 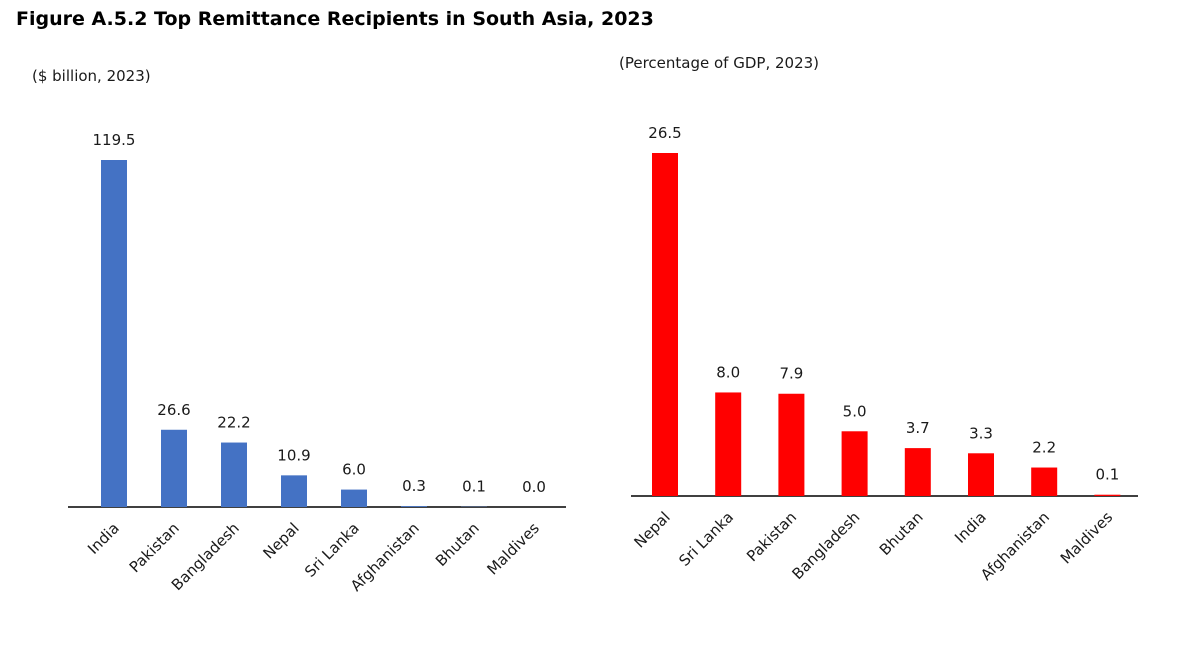 What do you see at coordinates (173, 410) in the screenshot?
I see `data-label: 26.6` at bounding box center [173, 410].